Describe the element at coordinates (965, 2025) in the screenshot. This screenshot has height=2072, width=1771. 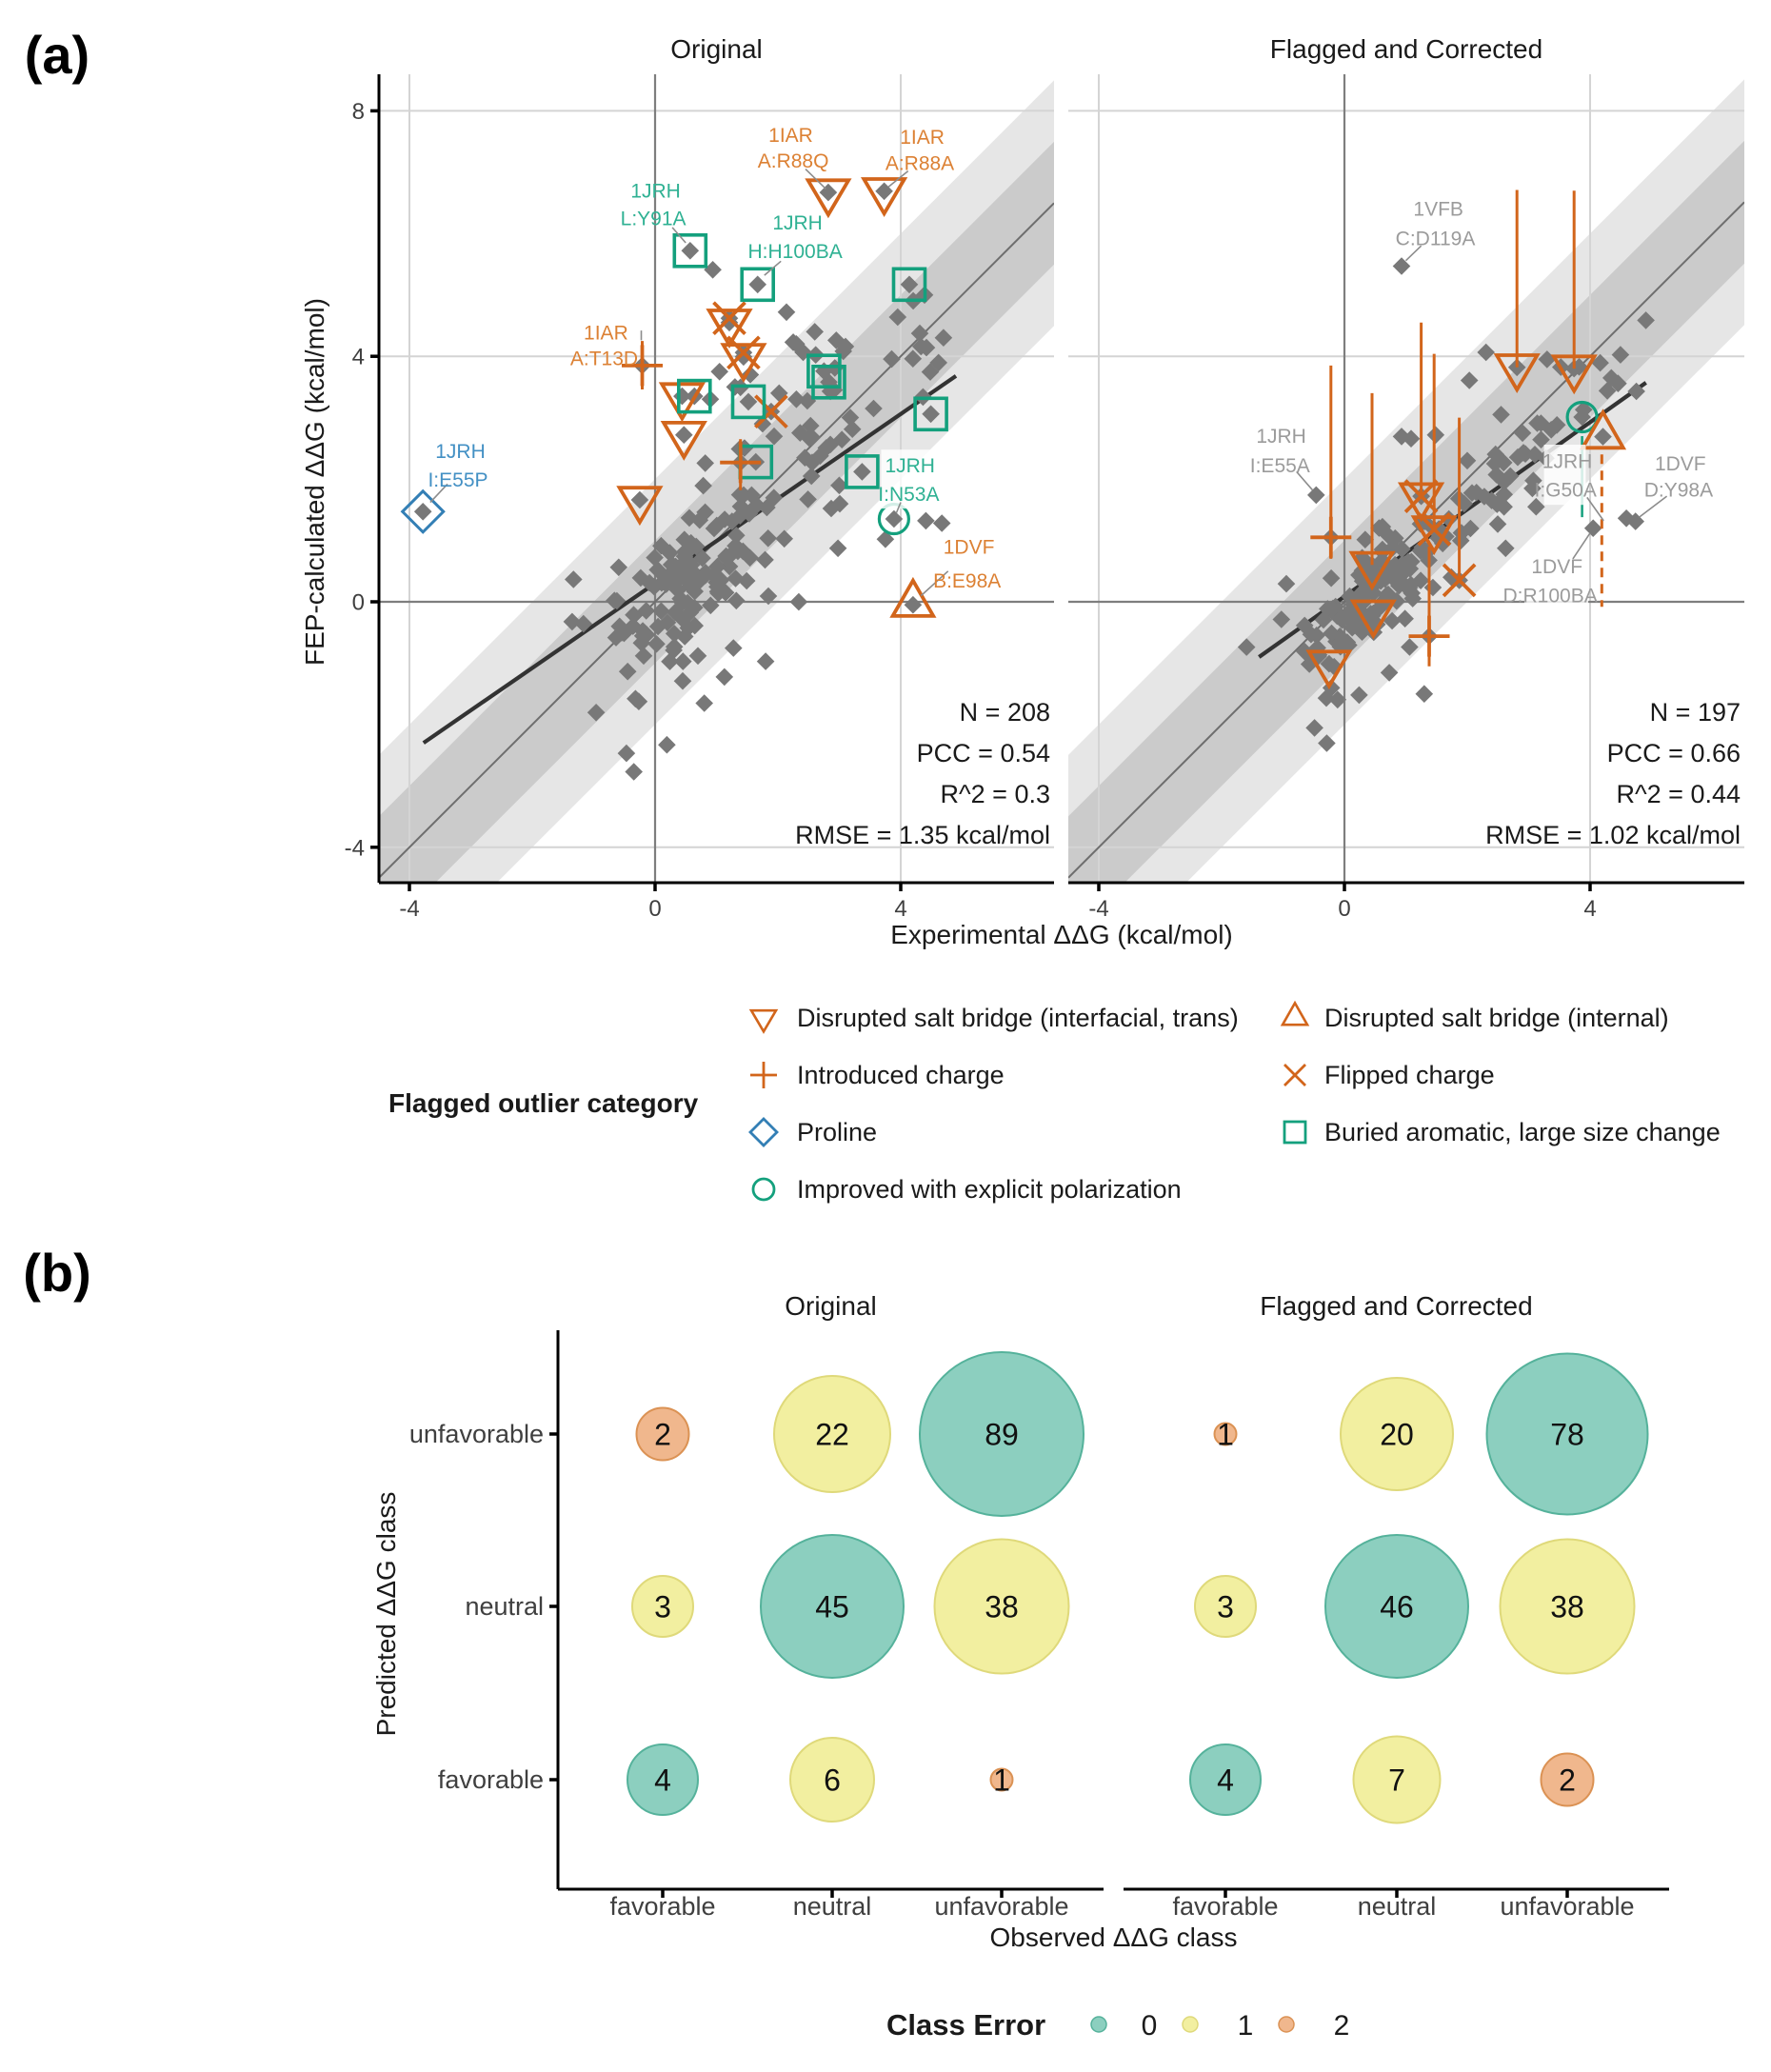
I see `svg-text: Class Error` at that location.